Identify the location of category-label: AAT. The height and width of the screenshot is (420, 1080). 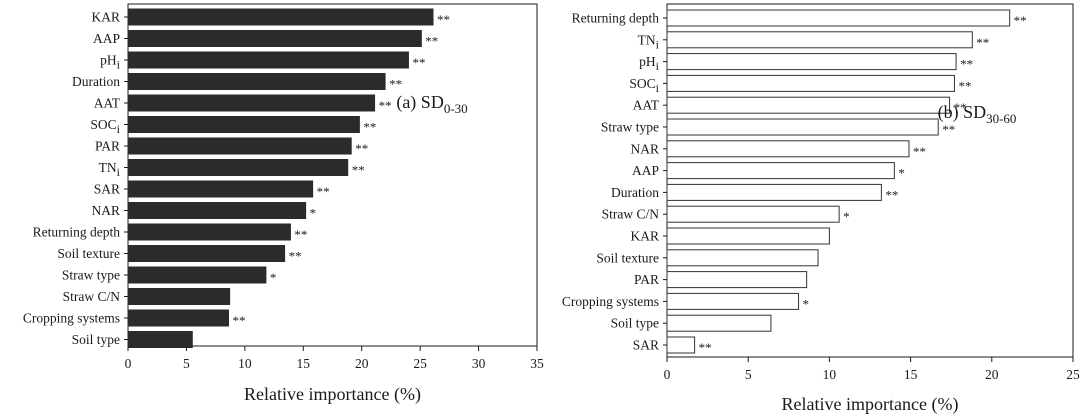
(107, 103).